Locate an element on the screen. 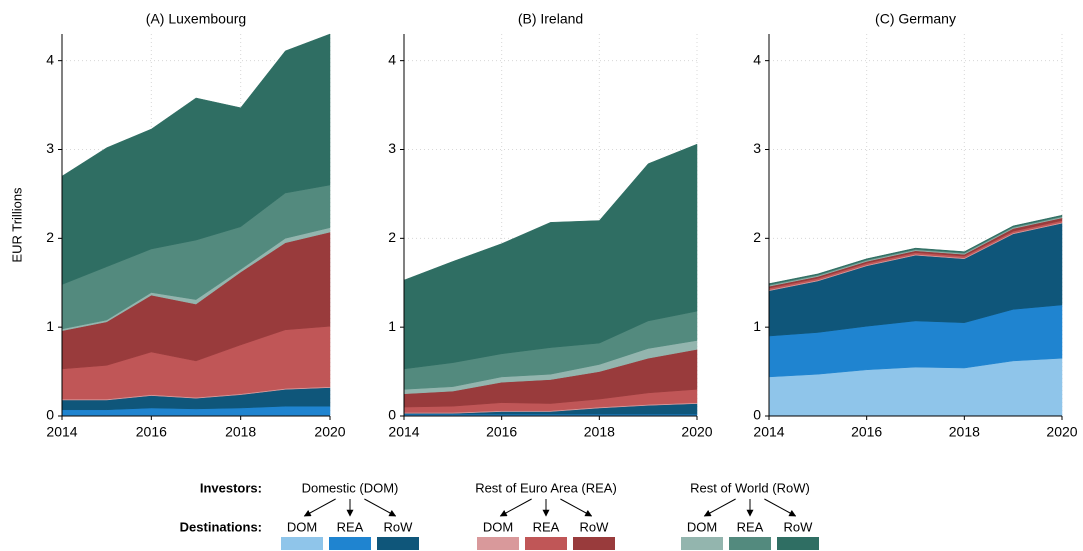  legend-destinations-label: Destinations: is located at coordinates (221, 526).